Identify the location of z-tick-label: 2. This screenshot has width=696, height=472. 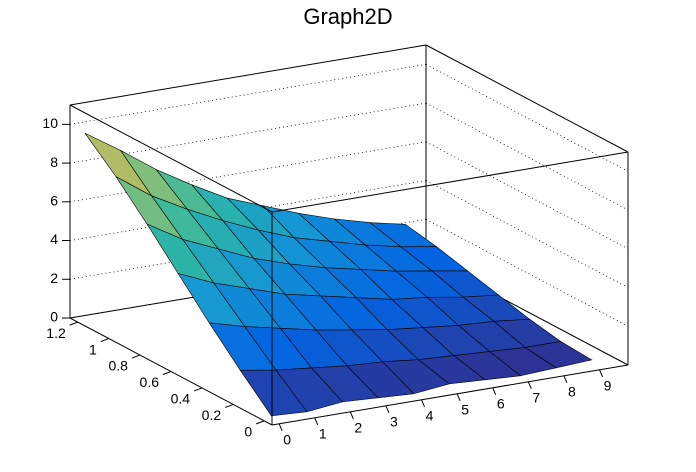
(54, 278).